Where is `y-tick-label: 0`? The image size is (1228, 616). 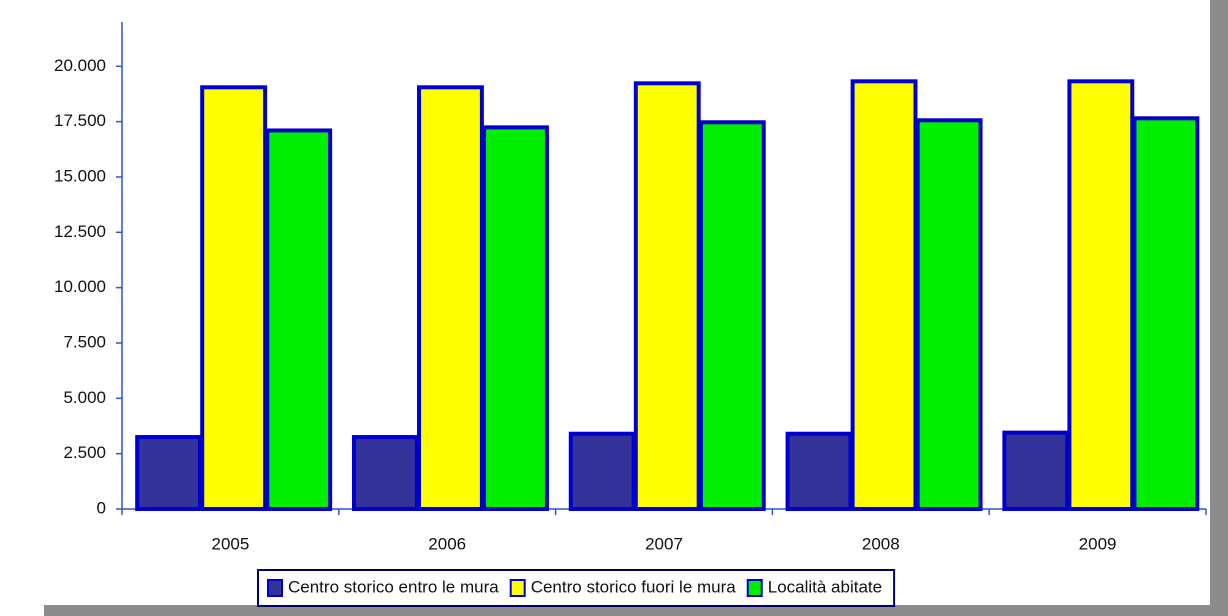
y-tick-label: 0 is located at coordinates (101, 507).